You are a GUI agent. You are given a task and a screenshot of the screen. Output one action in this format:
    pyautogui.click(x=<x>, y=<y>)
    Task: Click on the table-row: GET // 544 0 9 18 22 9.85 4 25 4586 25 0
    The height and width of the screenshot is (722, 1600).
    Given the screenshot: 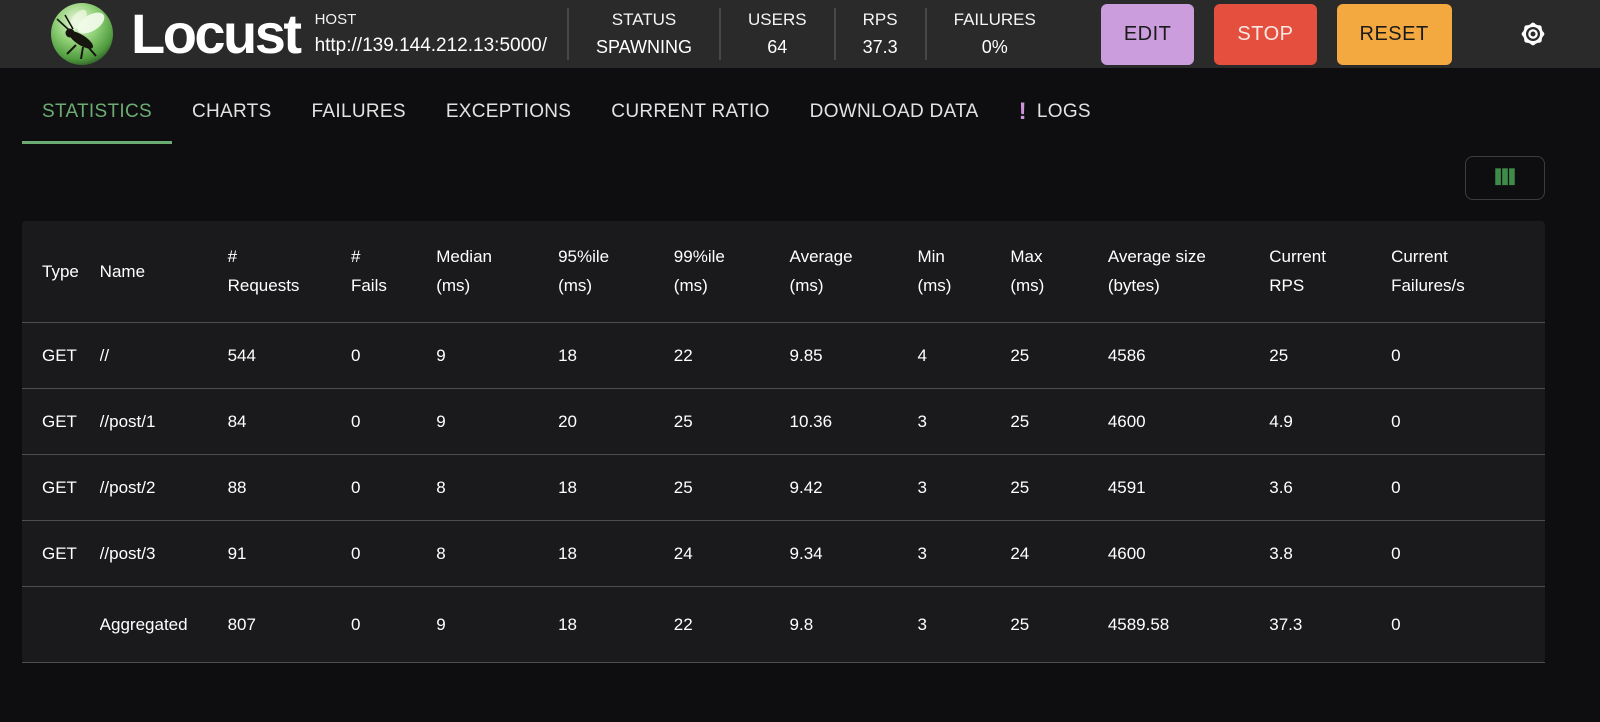 What is the action you would take?
    pyautogui.click(x=783, y=355)
    